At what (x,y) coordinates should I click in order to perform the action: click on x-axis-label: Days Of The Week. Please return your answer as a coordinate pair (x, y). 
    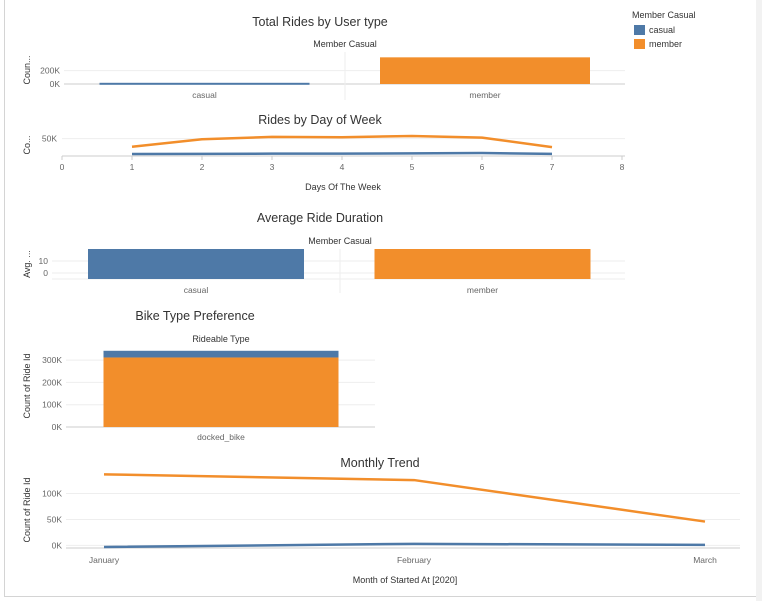
    Looking at the image, I should click on (343, 187).